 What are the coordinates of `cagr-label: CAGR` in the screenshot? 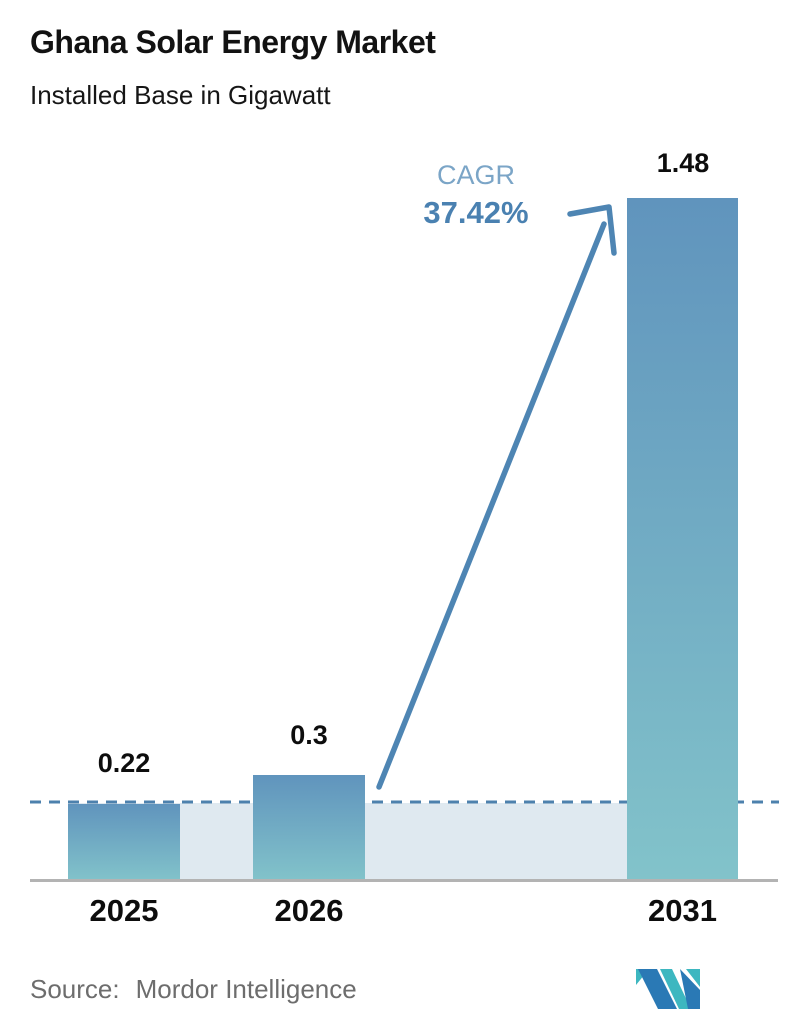 It's located at (475, 175).